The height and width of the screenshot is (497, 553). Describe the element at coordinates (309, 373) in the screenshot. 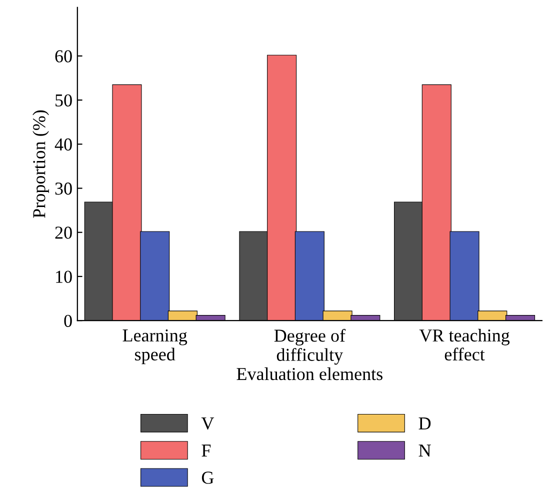

I see `x-axis-title: Evaluation elements` at that location.